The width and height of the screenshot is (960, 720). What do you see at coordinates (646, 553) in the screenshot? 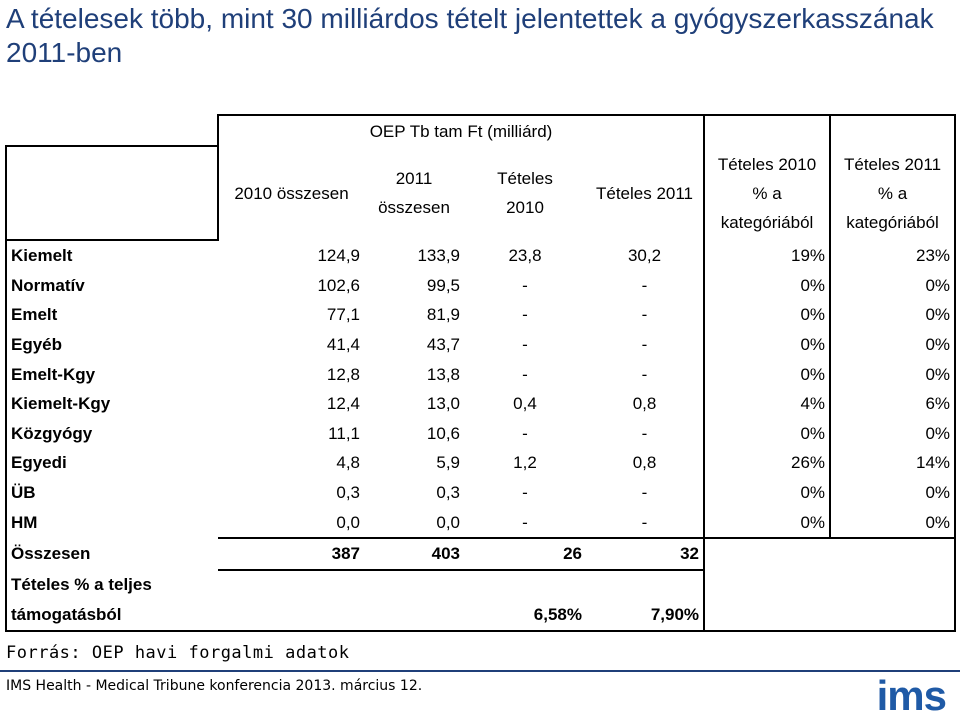
I see `total-teteles-2011: 32` at bounding box center [646, 553].